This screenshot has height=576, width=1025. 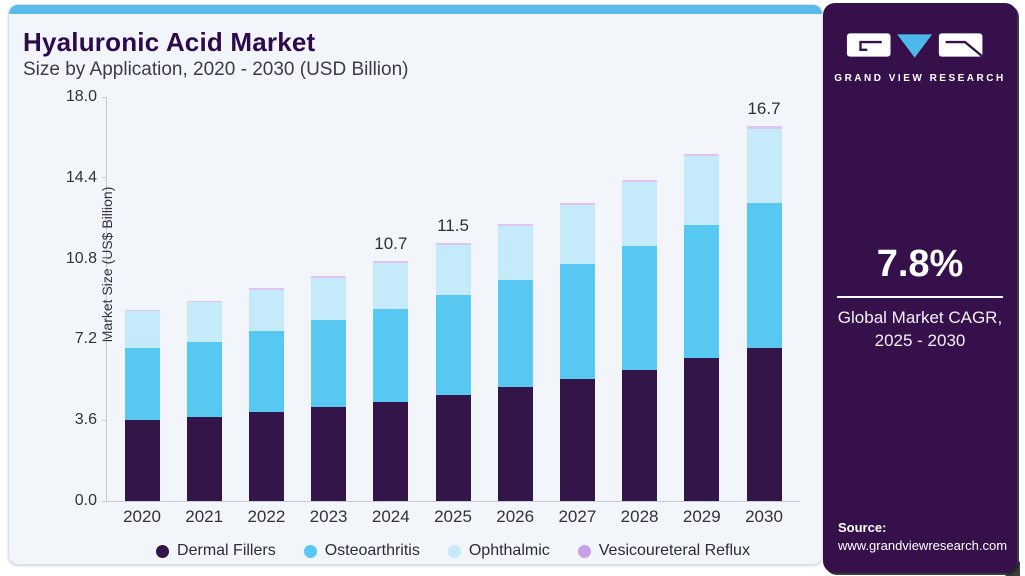 What do you see at coordinates (577, 516) in the screenshot?
I see `x-axis-label-2027: 2027` at bounding box center [577, 516].